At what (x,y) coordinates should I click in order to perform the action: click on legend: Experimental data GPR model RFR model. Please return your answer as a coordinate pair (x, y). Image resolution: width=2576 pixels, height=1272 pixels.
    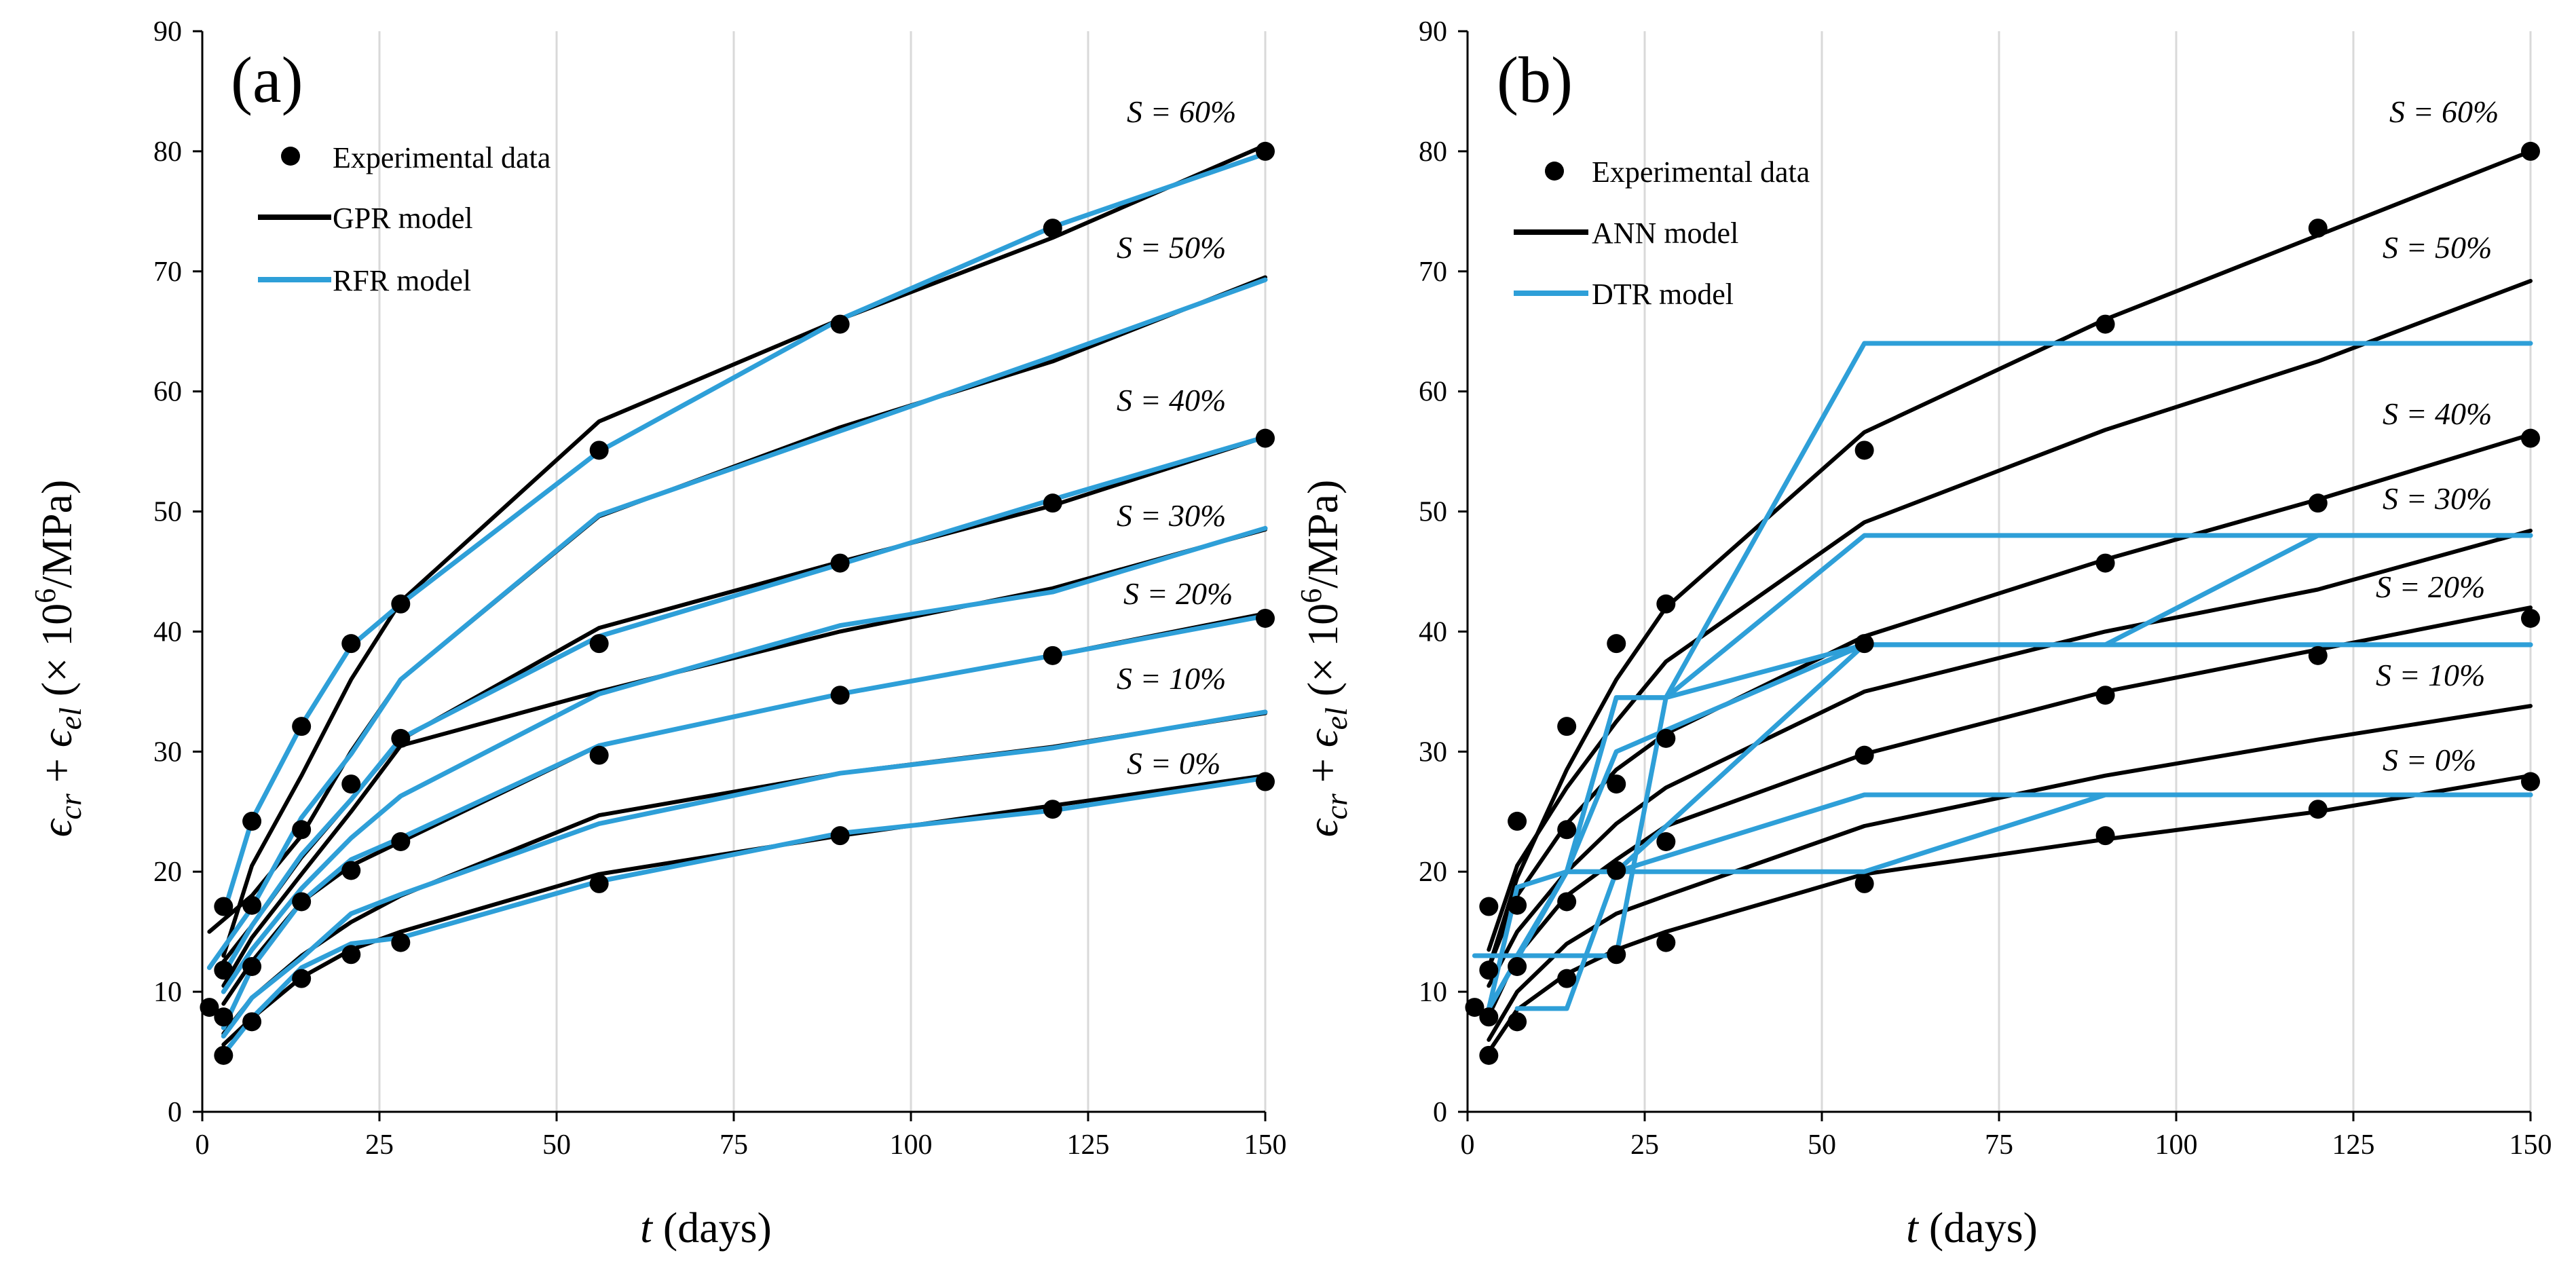
    Looking at the image, I should click on (404, 219).